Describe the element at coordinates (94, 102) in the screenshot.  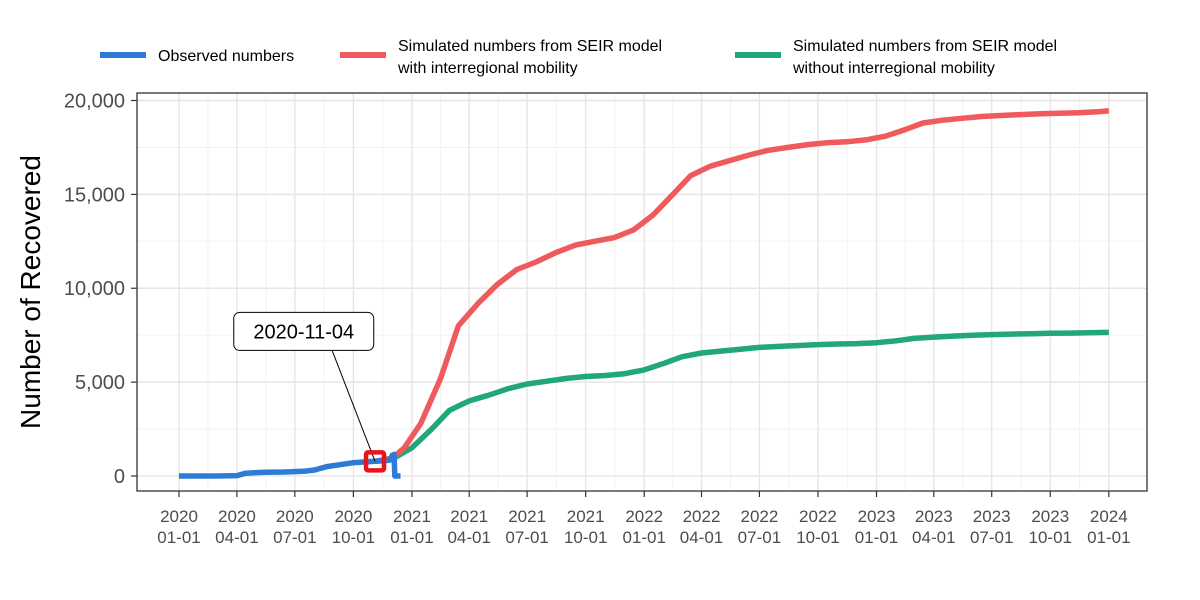
I see `y-tick-label: 20,000` at that location.